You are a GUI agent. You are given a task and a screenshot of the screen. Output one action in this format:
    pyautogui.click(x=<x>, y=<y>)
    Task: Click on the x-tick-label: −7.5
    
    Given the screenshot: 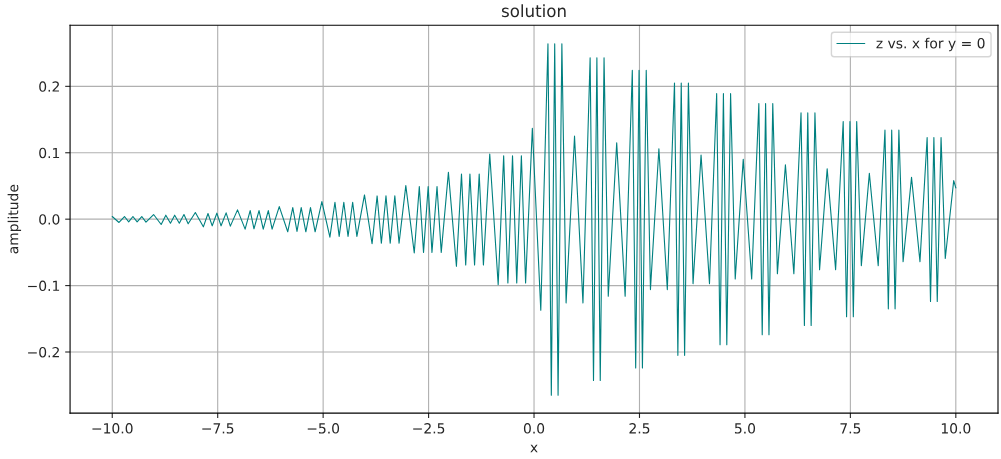 What is the action you would take?
    pyautogui.click(x=218, y=428)
    